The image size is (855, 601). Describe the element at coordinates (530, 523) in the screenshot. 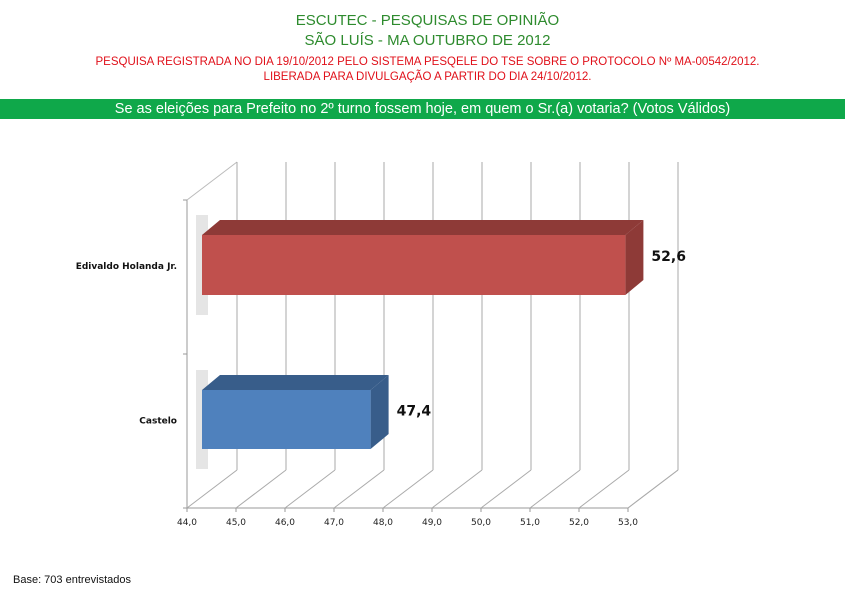

I see `x-tick-label: 51,0` at that location.